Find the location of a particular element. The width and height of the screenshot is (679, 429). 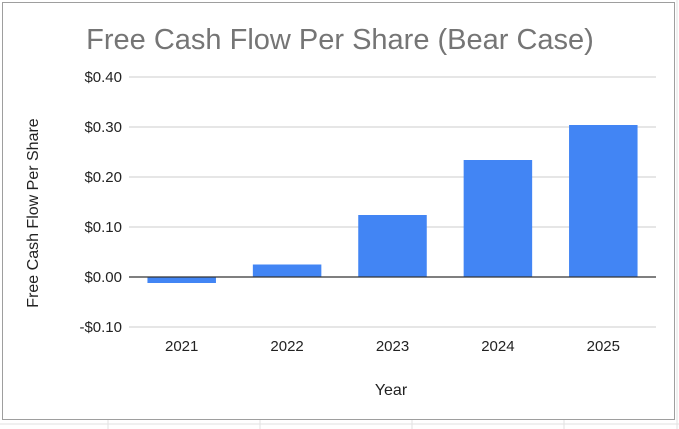

y-tick-label: $0.40 is located at coordinates (103, 77).